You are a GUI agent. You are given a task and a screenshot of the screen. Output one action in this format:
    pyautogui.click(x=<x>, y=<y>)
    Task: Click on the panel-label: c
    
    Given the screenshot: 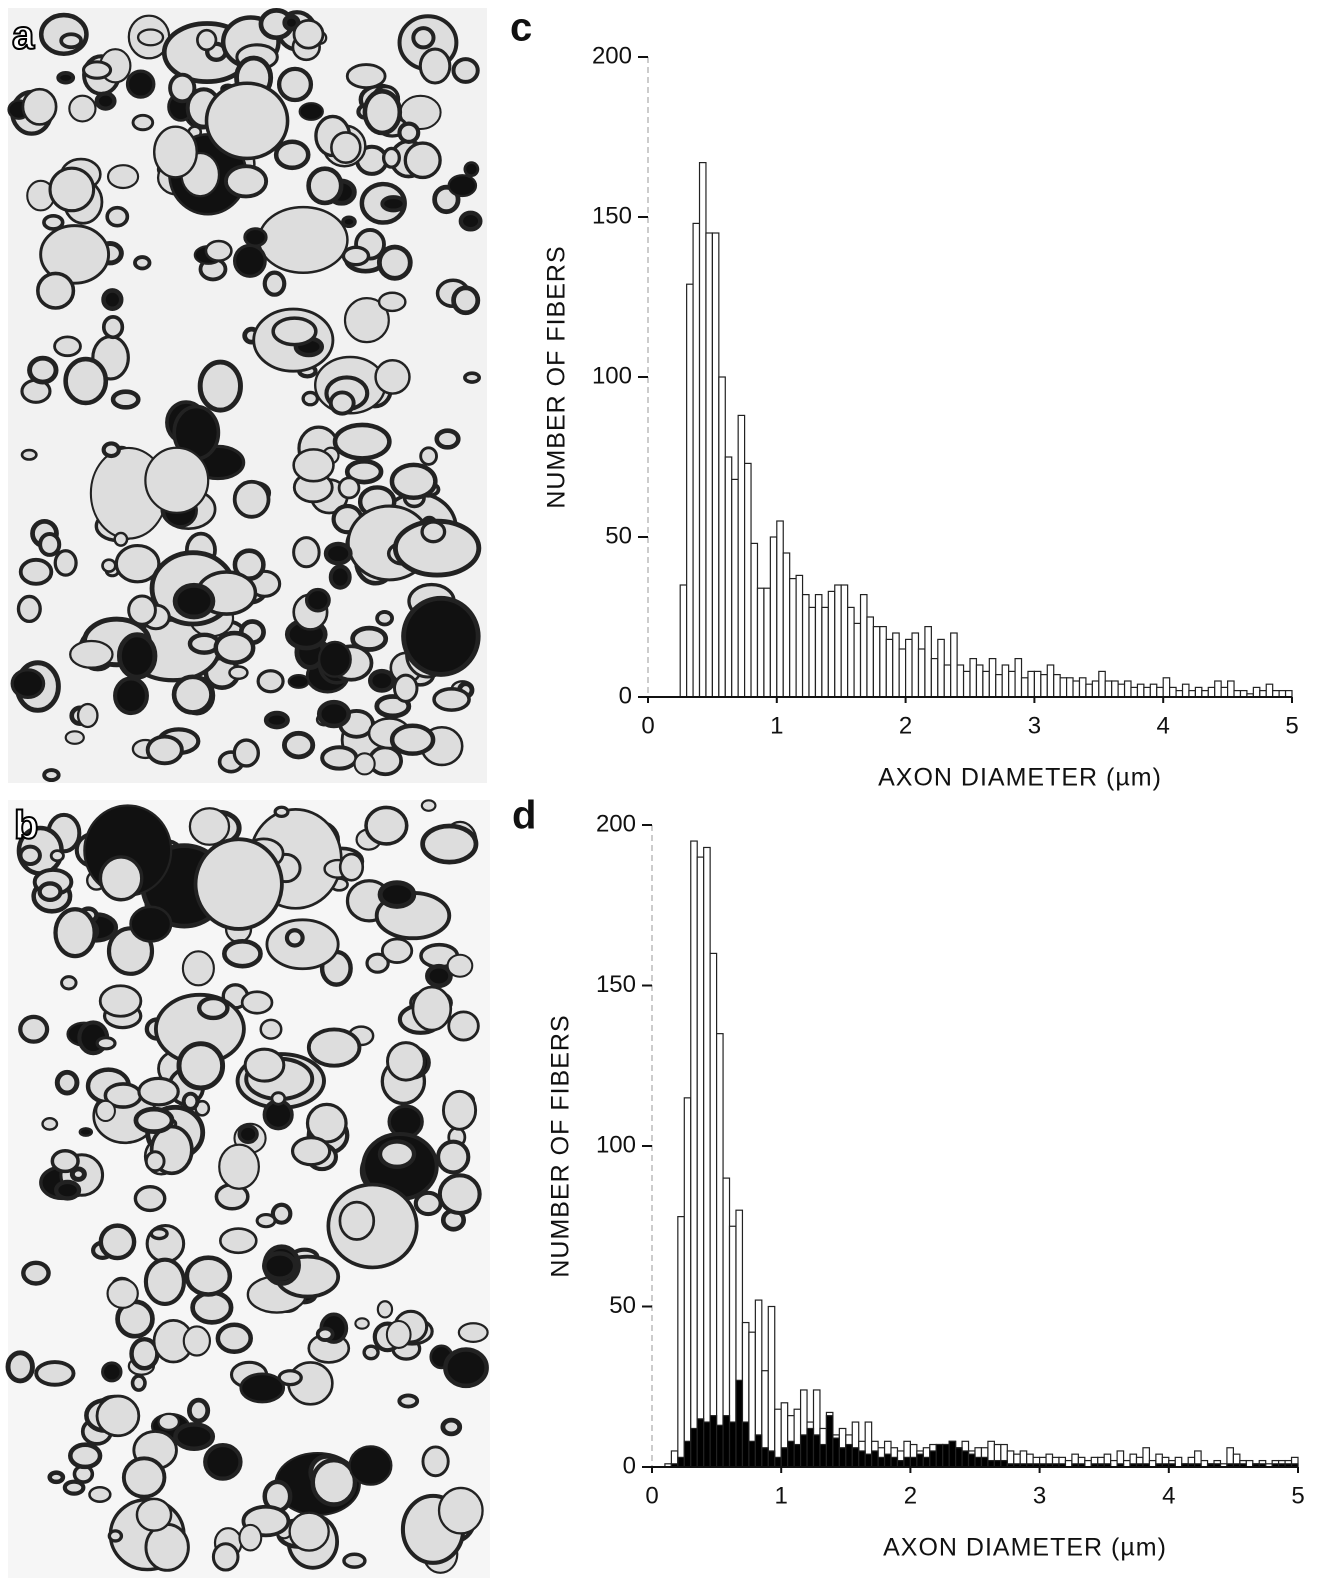 What is the action you would take?
    pyautogui.click(x=521, y=28)
    